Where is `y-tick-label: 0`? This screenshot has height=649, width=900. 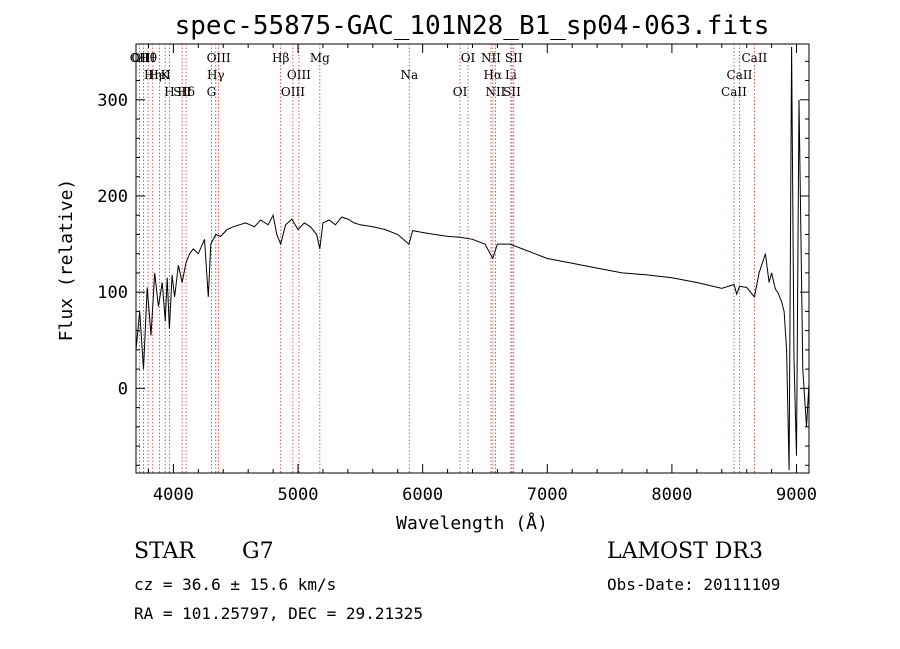
y-tick-label: 0 is located at coordinates (123, 389).